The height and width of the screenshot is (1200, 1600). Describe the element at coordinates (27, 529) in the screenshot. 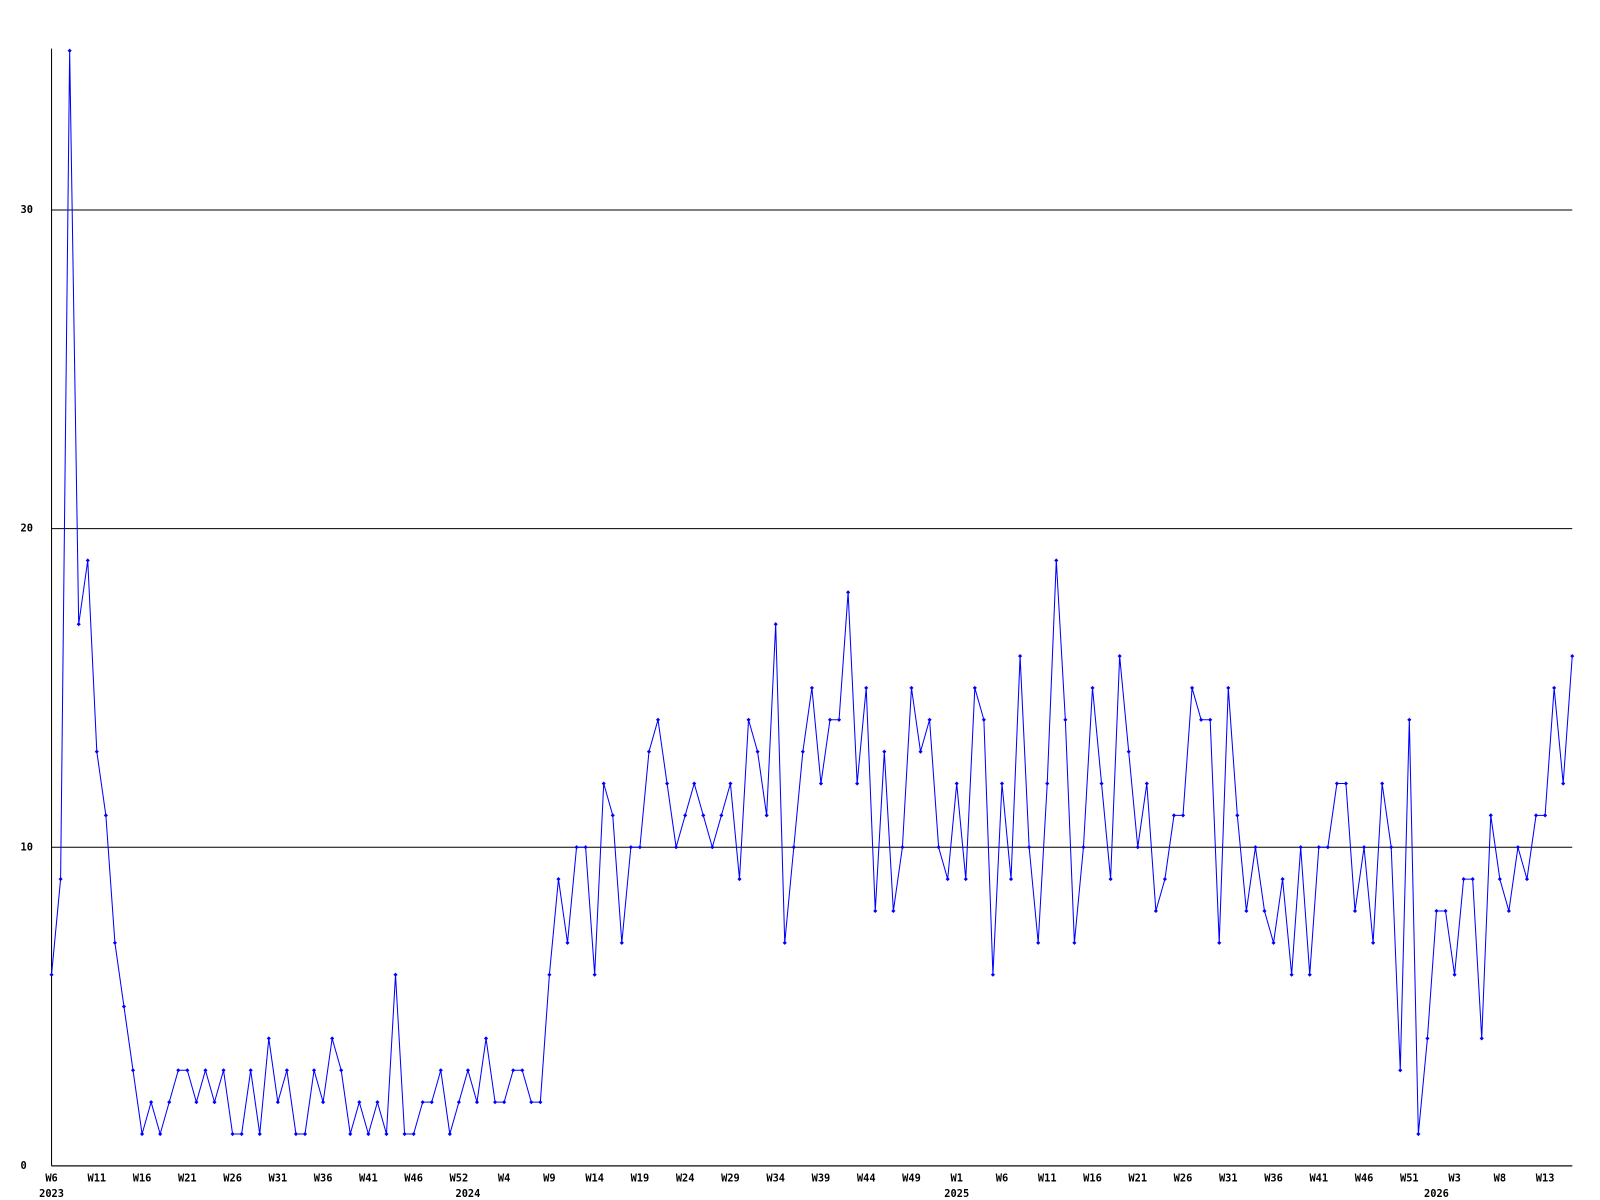

I see `y-tick-label: 20` at that location.